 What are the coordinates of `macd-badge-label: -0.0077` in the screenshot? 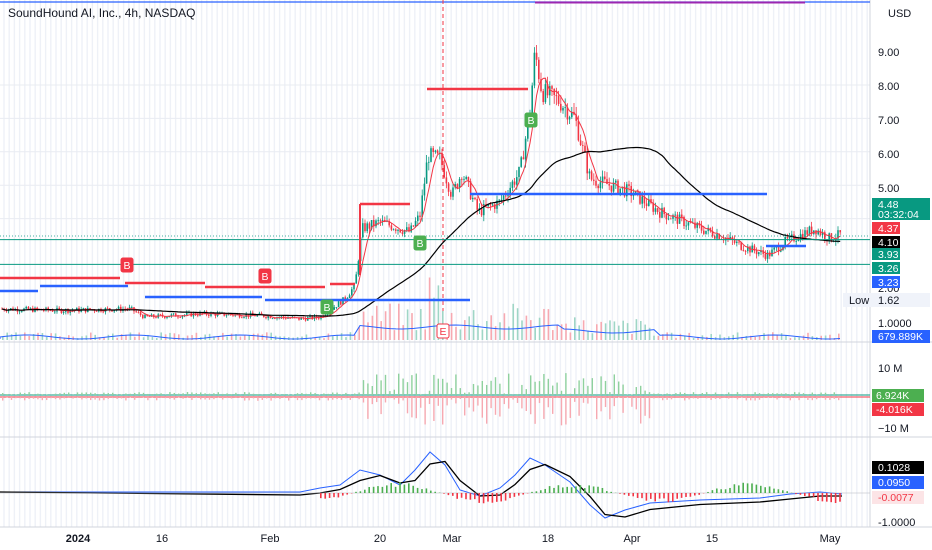 It's located at (896, 498).